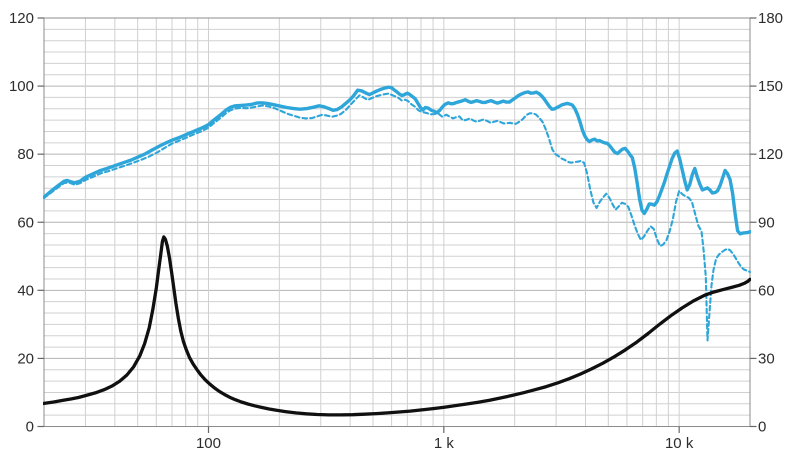 The width and height of the screenshot is (800, 462). What do you see at coordinates (444, 443) in the screenshot?
I see `x-axis-label: 1 k` at bounding box center [444, 443].